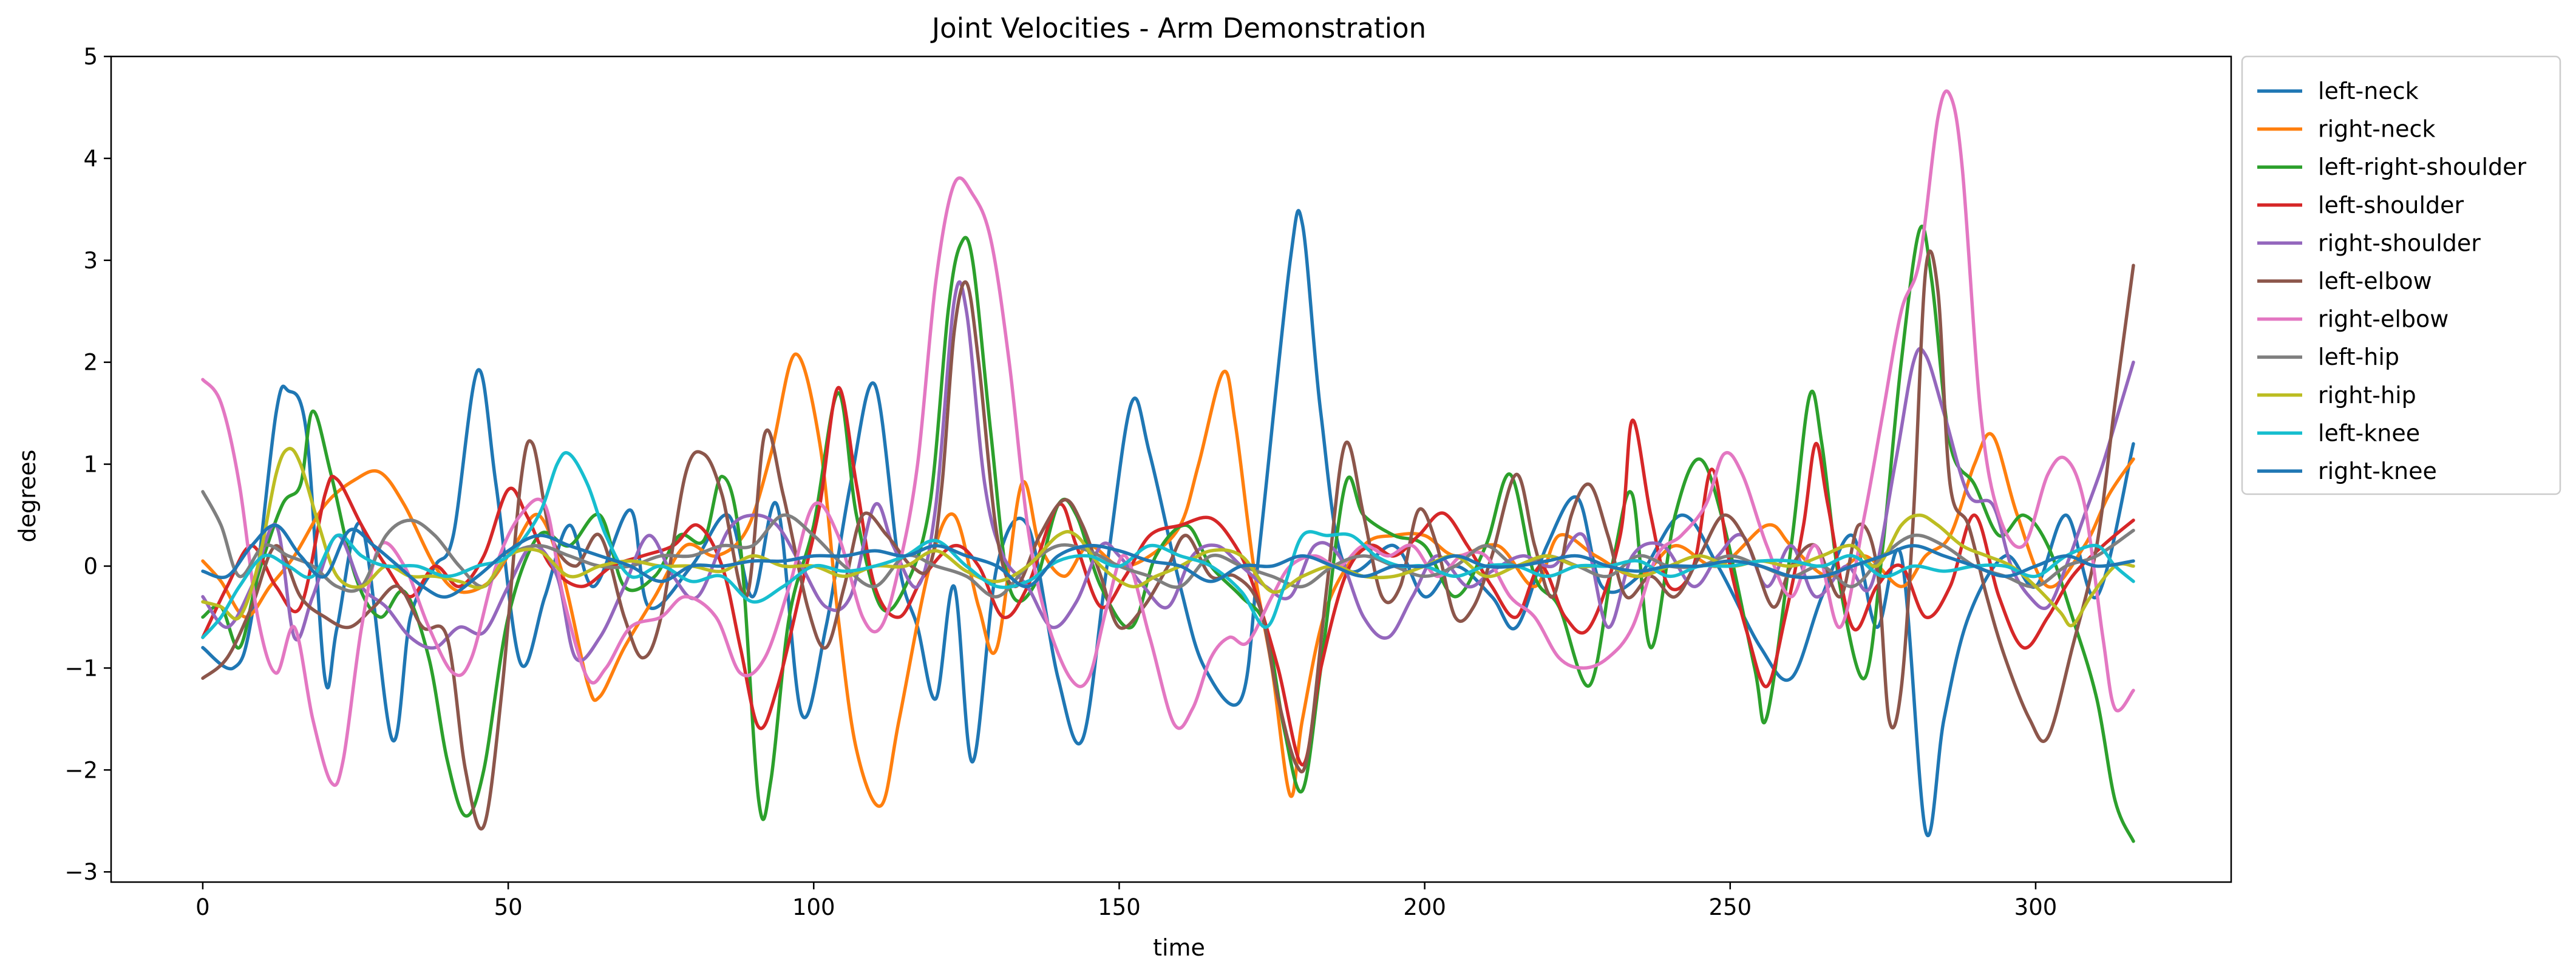 The height and width of the screenshot is (978, 2576). I want to click on y-tick-label: 5, so click(90, 57).